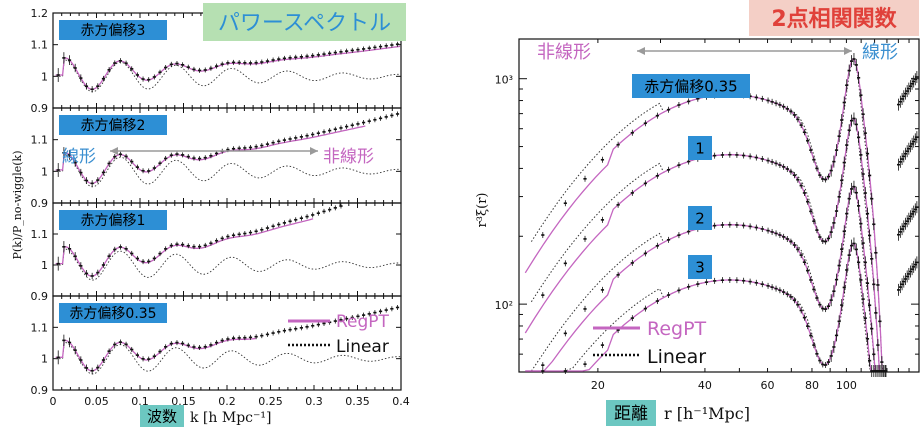  Describe the element at coordinates (227, 401) in the screenshot. I see `x-tick-label: 0.2` at that location.